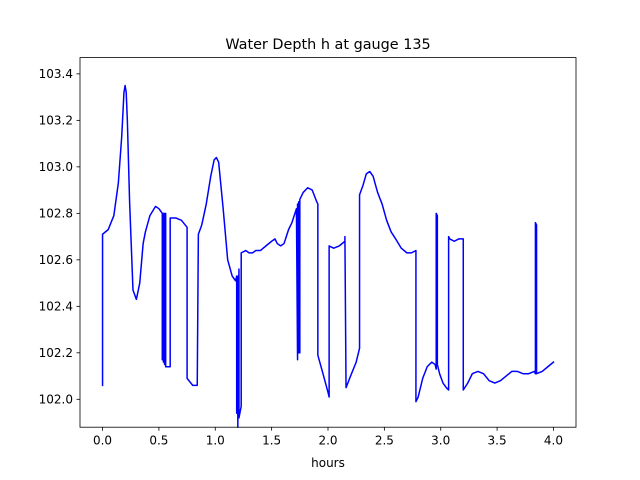 The width and height of the screenshot is (640, 480). Describe the element at coordinates (59, 237) in the screenshot. I see `y-axis: 102.0 102.2 102.4 102.6 102.8 103.0 103.2 103.4` at that location.